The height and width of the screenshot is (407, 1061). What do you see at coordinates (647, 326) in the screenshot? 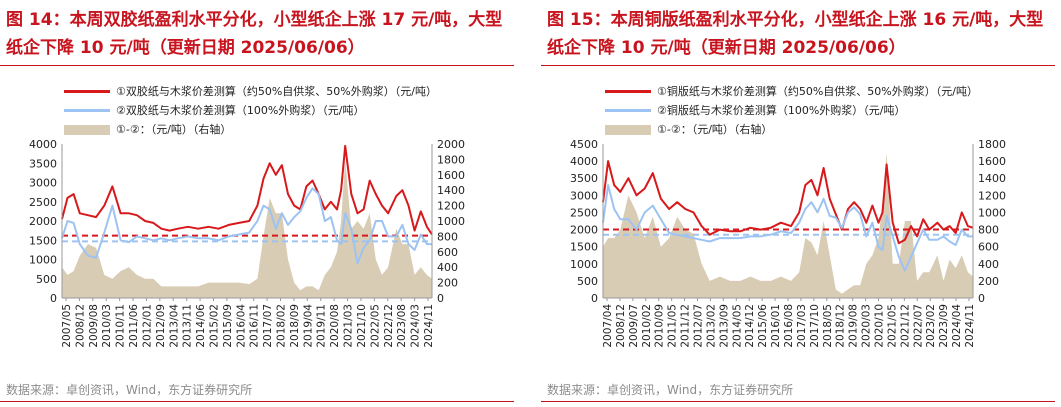
I see `x-tick-label: 2010/02` at bounding box center [647, 326].